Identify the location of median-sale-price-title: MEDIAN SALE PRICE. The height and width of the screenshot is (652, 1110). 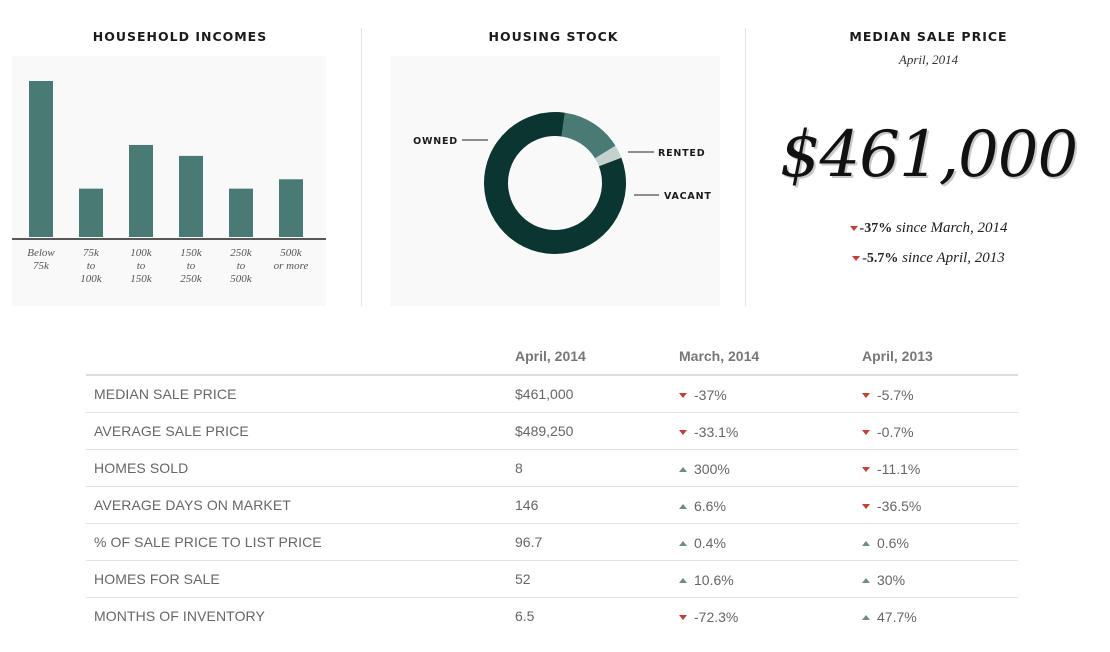
(928, 36).